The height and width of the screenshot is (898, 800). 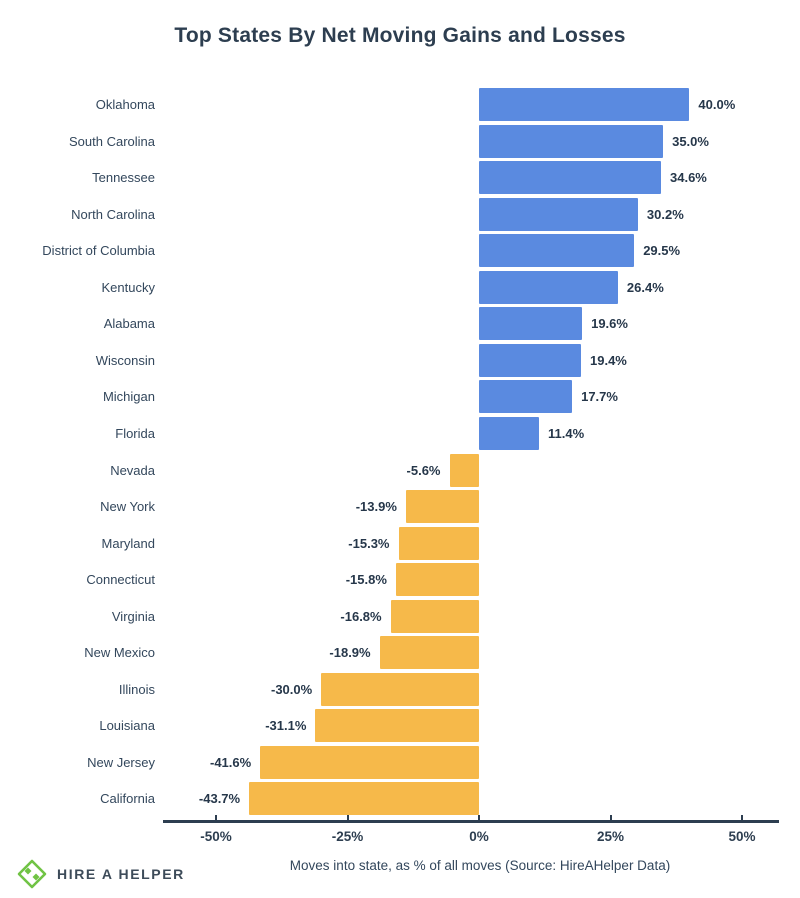 I want to click on bar-value-label: -30.0%, so click(x=292, y=689).